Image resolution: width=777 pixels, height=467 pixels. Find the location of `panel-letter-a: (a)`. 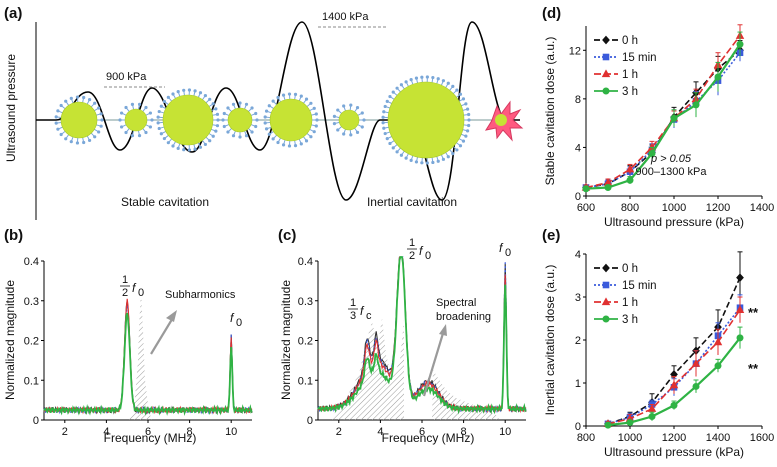

panel-letter-a: (a) is located at coordinates (13, 13).